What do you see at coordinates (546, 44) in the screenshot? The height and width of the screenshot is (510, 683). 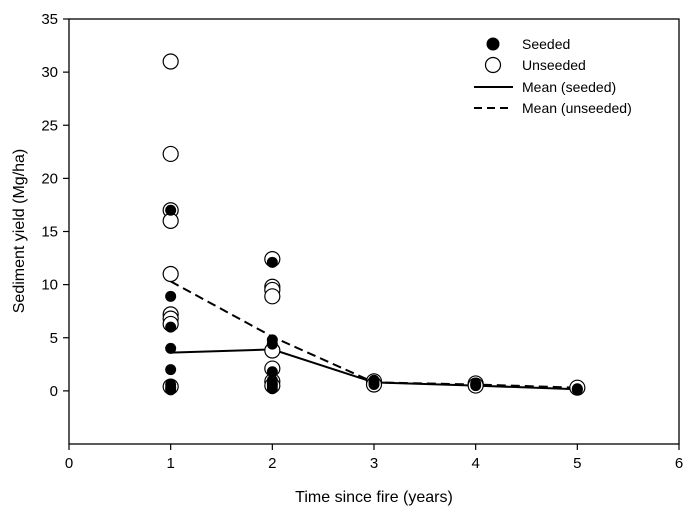 I see `legend-label-seeded: Seeded` at bounding box center [546, 44].